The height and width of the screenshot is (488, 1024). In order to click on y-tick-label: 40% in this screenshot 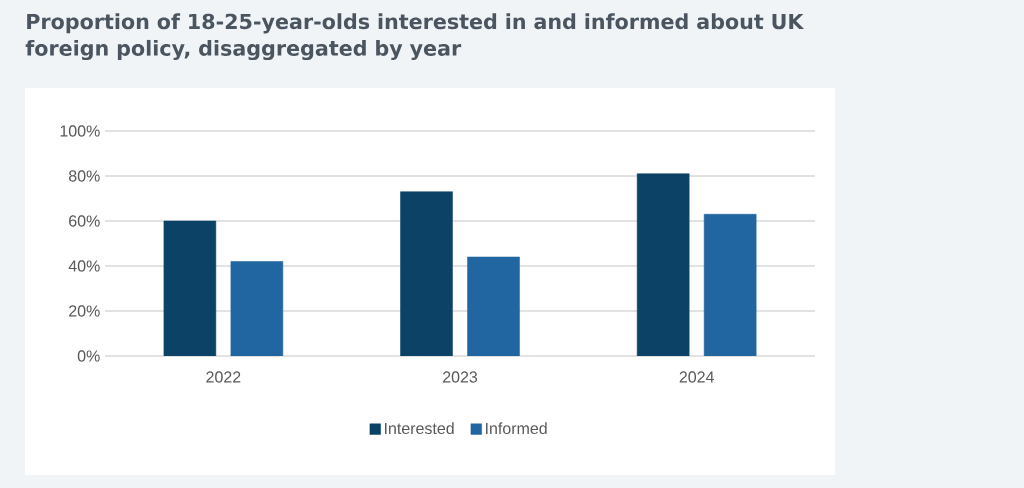, I will do `click(84, 266)`.